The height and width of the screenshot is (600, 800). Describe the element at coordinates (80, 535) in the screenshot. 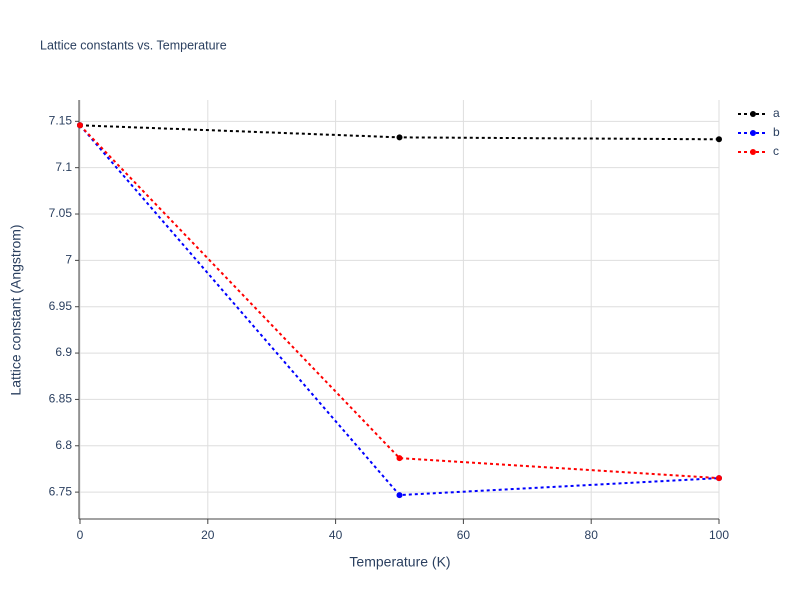

I see `x-tick-label: 0` at that location.